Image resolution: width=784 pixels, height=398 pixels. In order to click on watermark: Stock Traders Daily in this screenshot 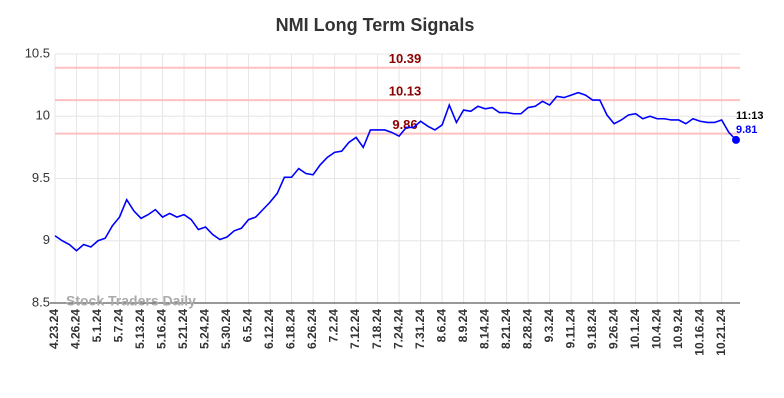, I will do `click(131, 301)`.